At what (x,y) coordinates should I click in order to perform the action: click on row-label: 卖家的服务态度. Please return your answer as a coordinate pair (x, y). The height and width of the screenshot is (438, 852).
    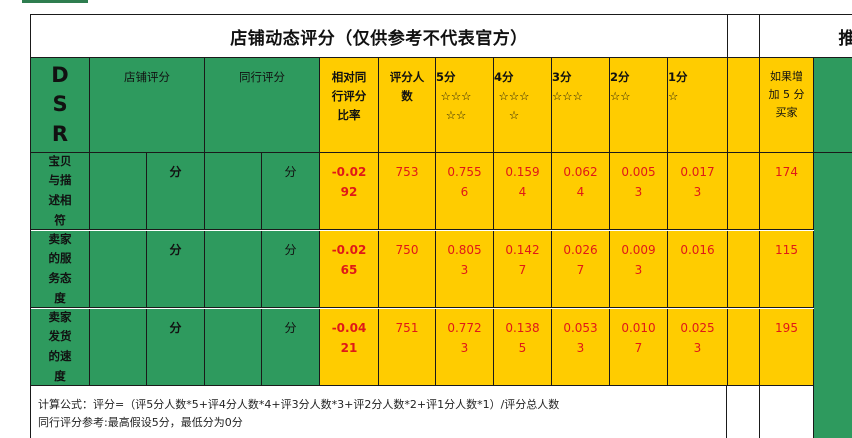
    Looking at the image, I should click on (60, 269).